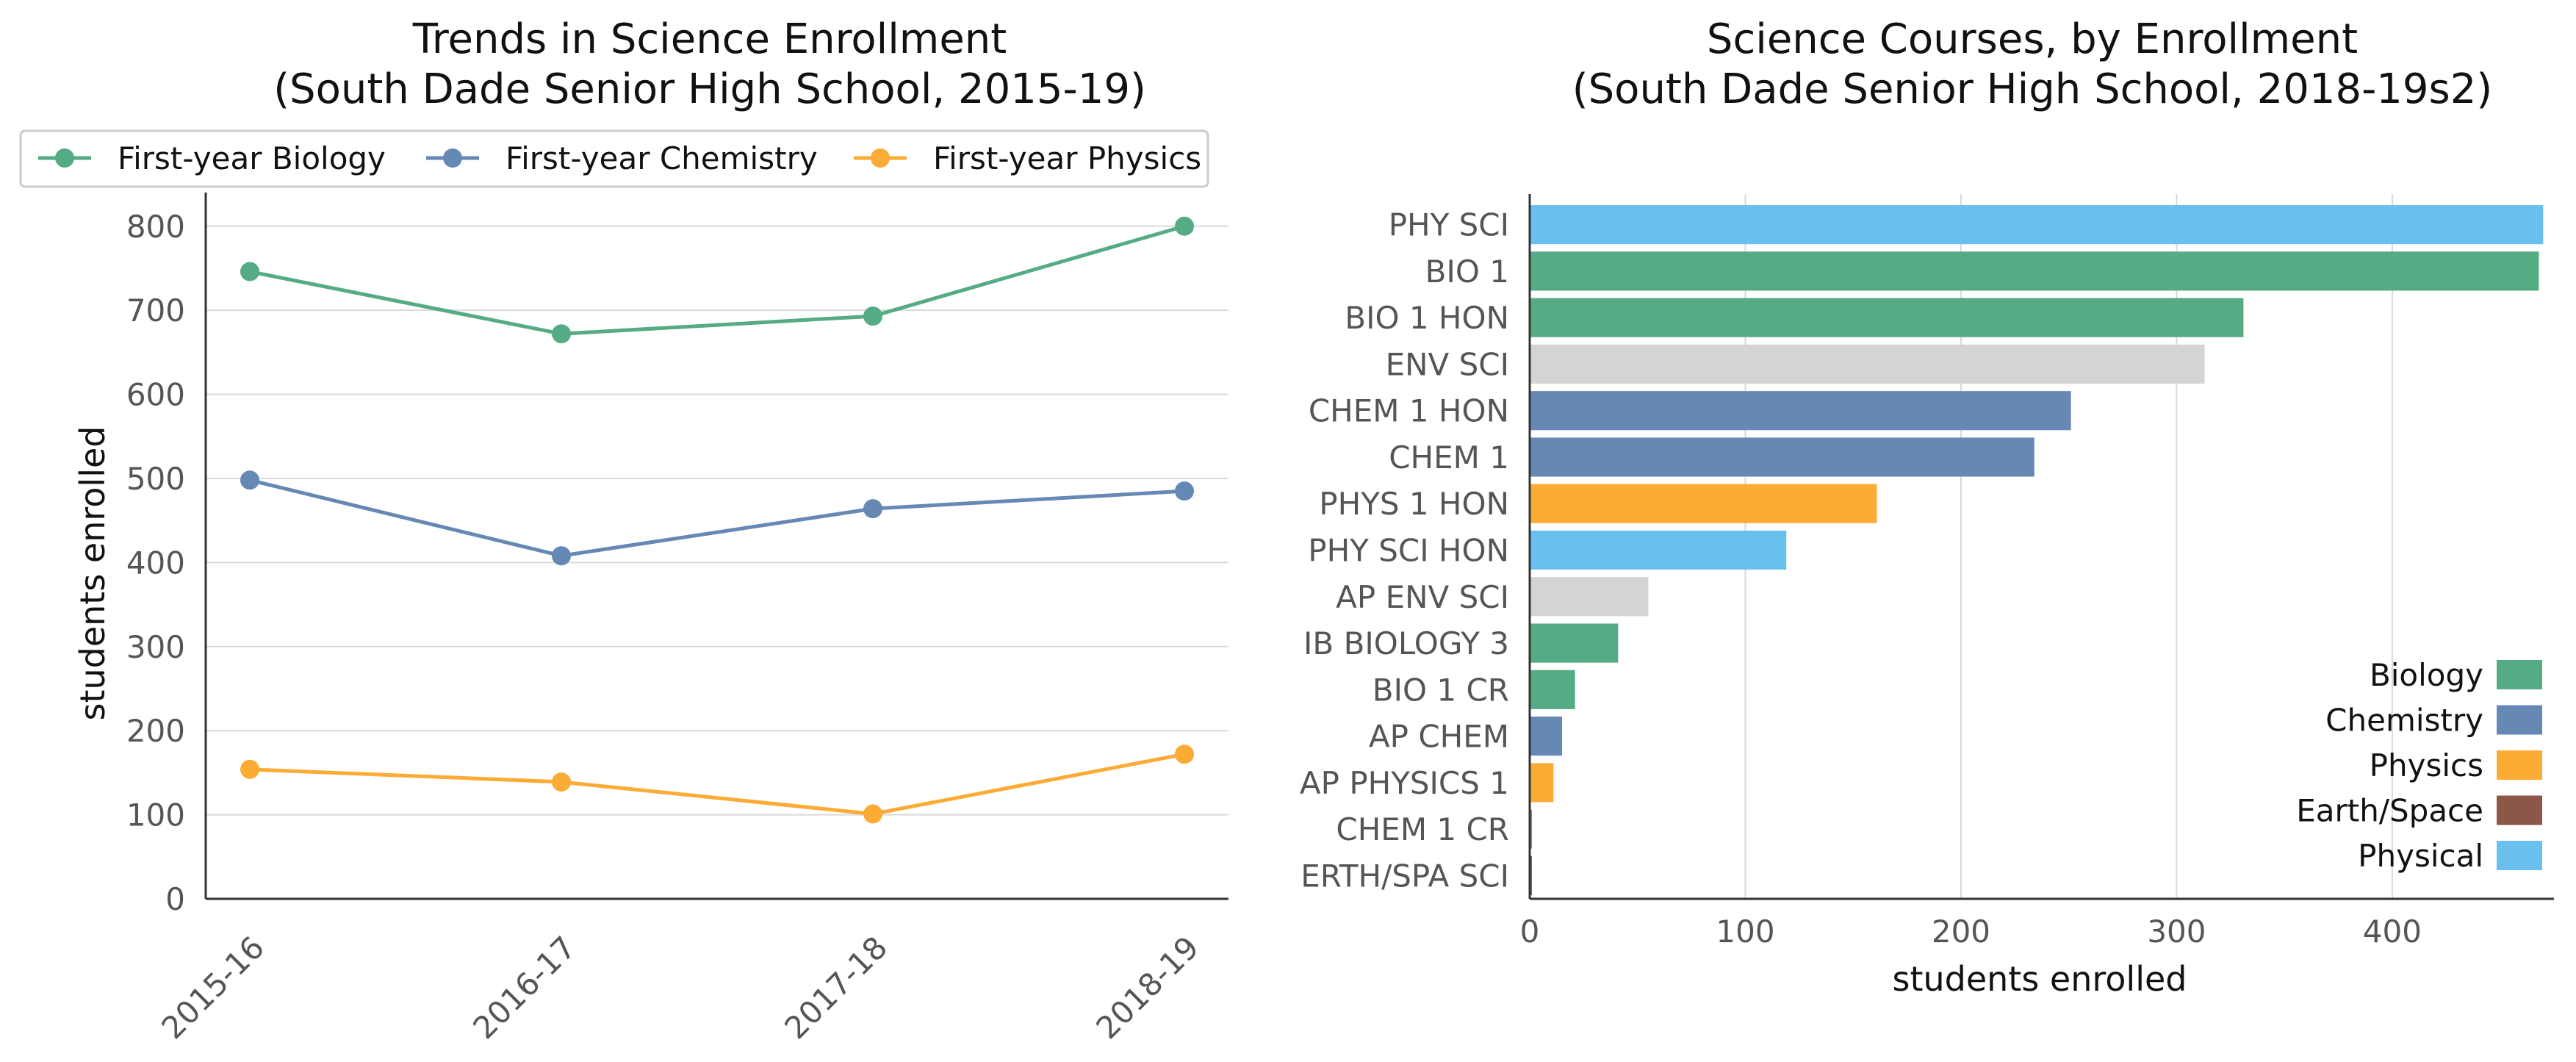  I want to click on courses-legend-label: Physics, so click(2426, 765).